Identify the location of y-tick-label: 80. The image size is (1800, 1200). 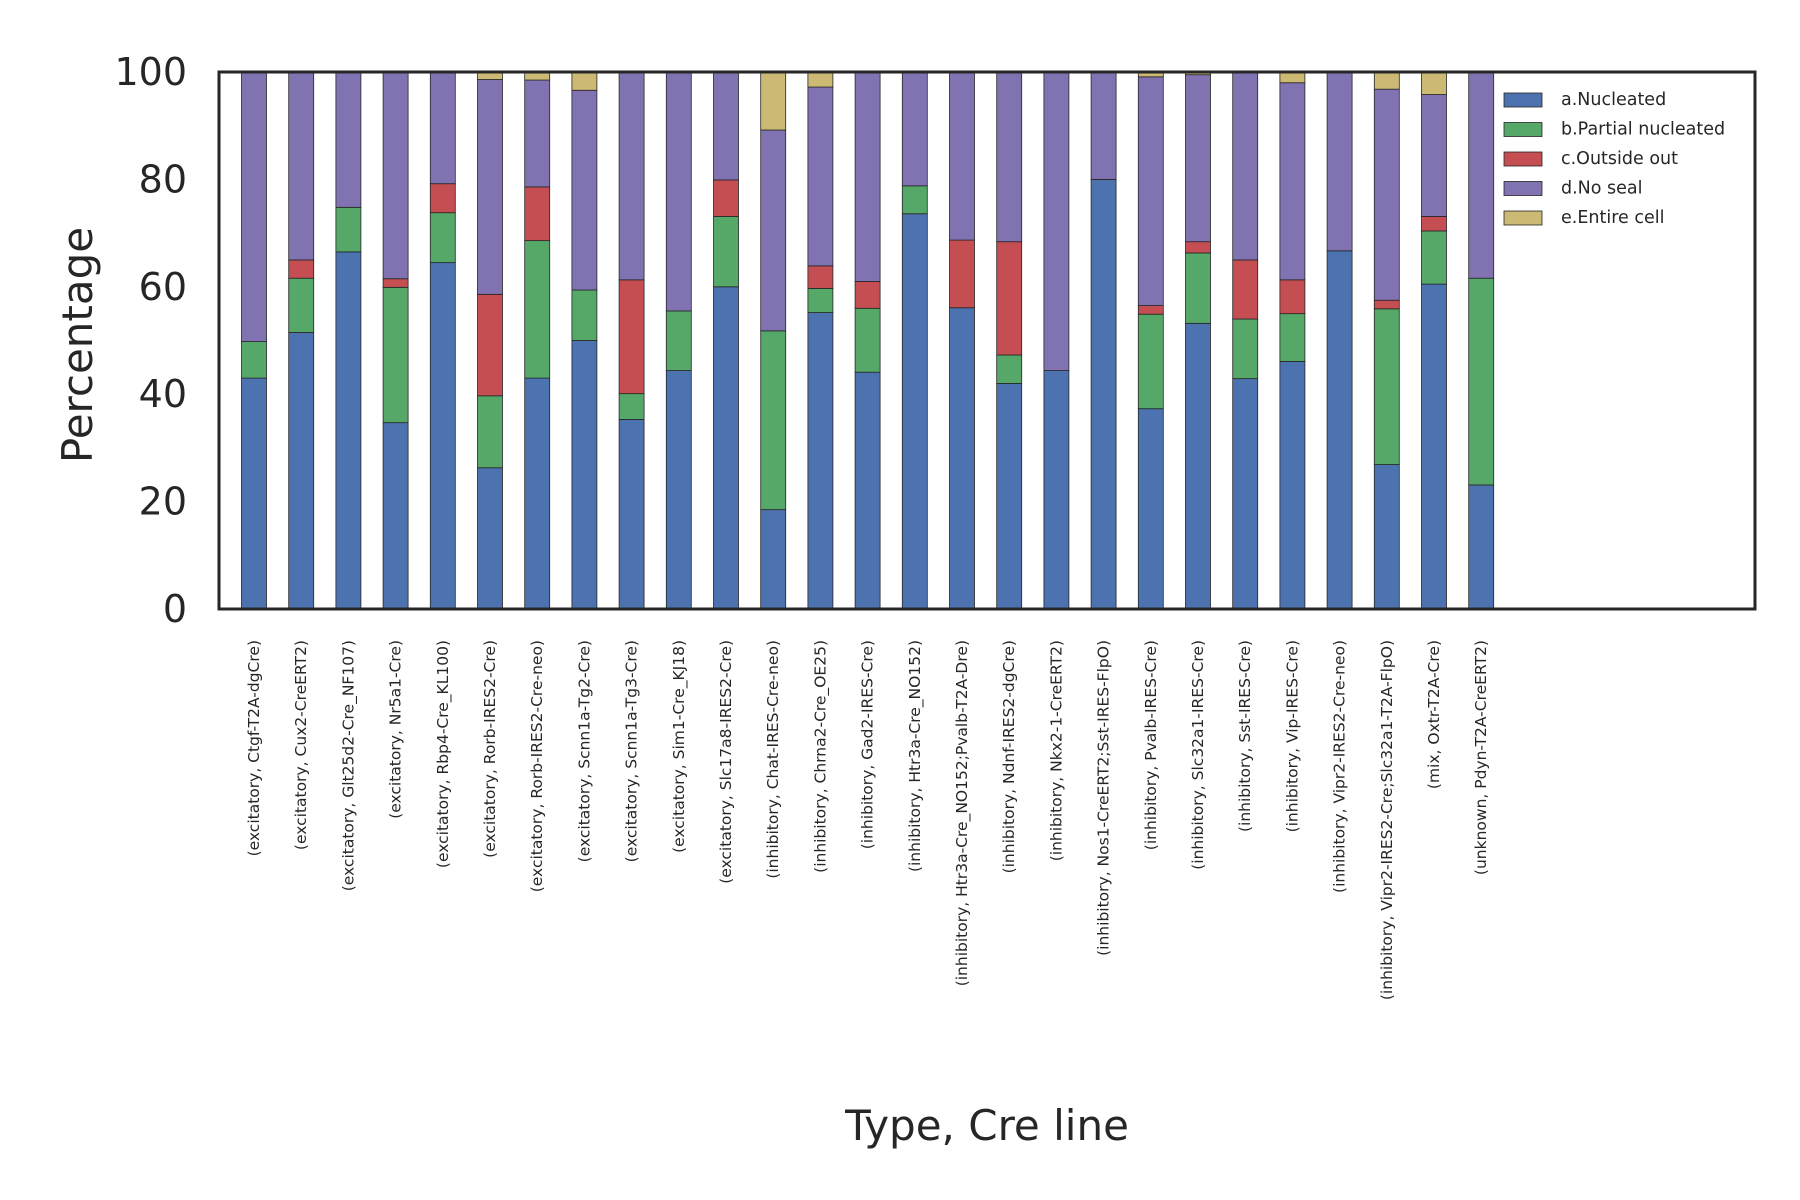
(163, 179).